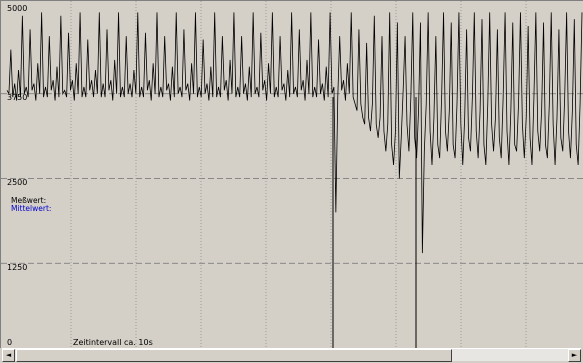  What do you see at coordinates (234, 355) in the screenshot?
I see `scrollbar-thumb` at bounding box center [234, 355].